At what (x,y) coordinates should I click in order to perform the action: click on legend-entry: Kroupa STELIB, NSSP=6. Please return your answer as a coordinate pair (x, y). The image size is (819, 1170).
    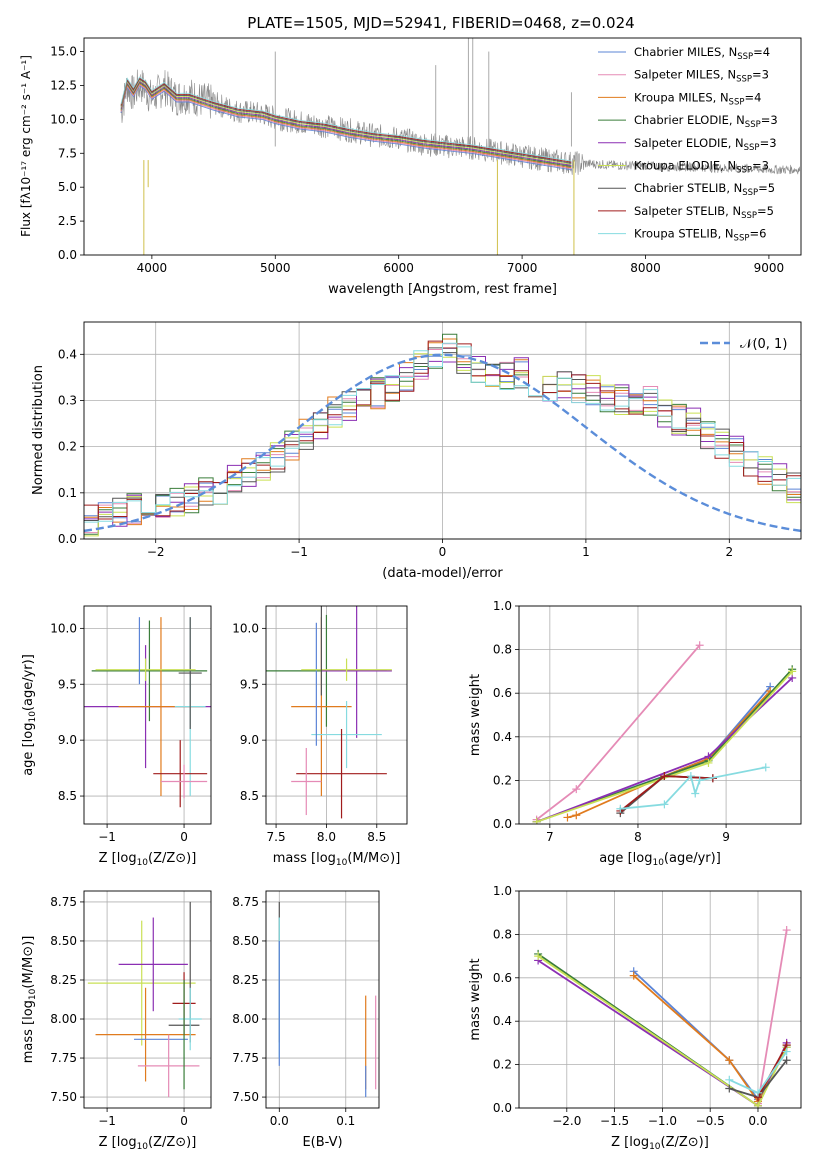
    Looking at the image, I should click on (700, 235).